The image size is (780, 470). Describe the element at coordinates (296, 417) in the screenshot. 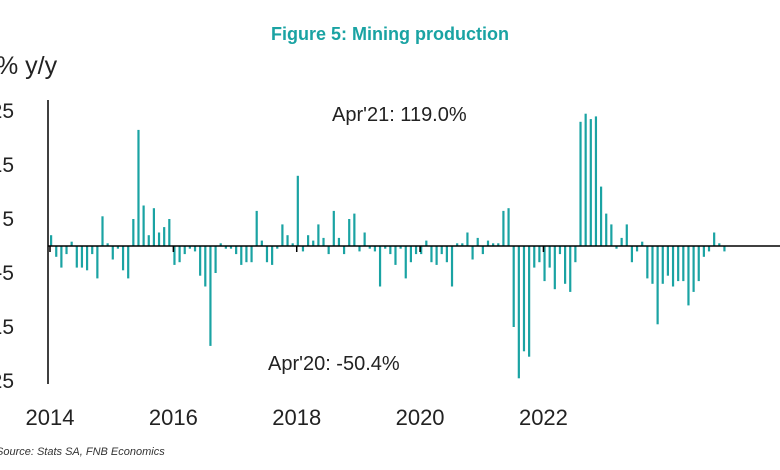

I see `x-tick-label: 2018` at that location.